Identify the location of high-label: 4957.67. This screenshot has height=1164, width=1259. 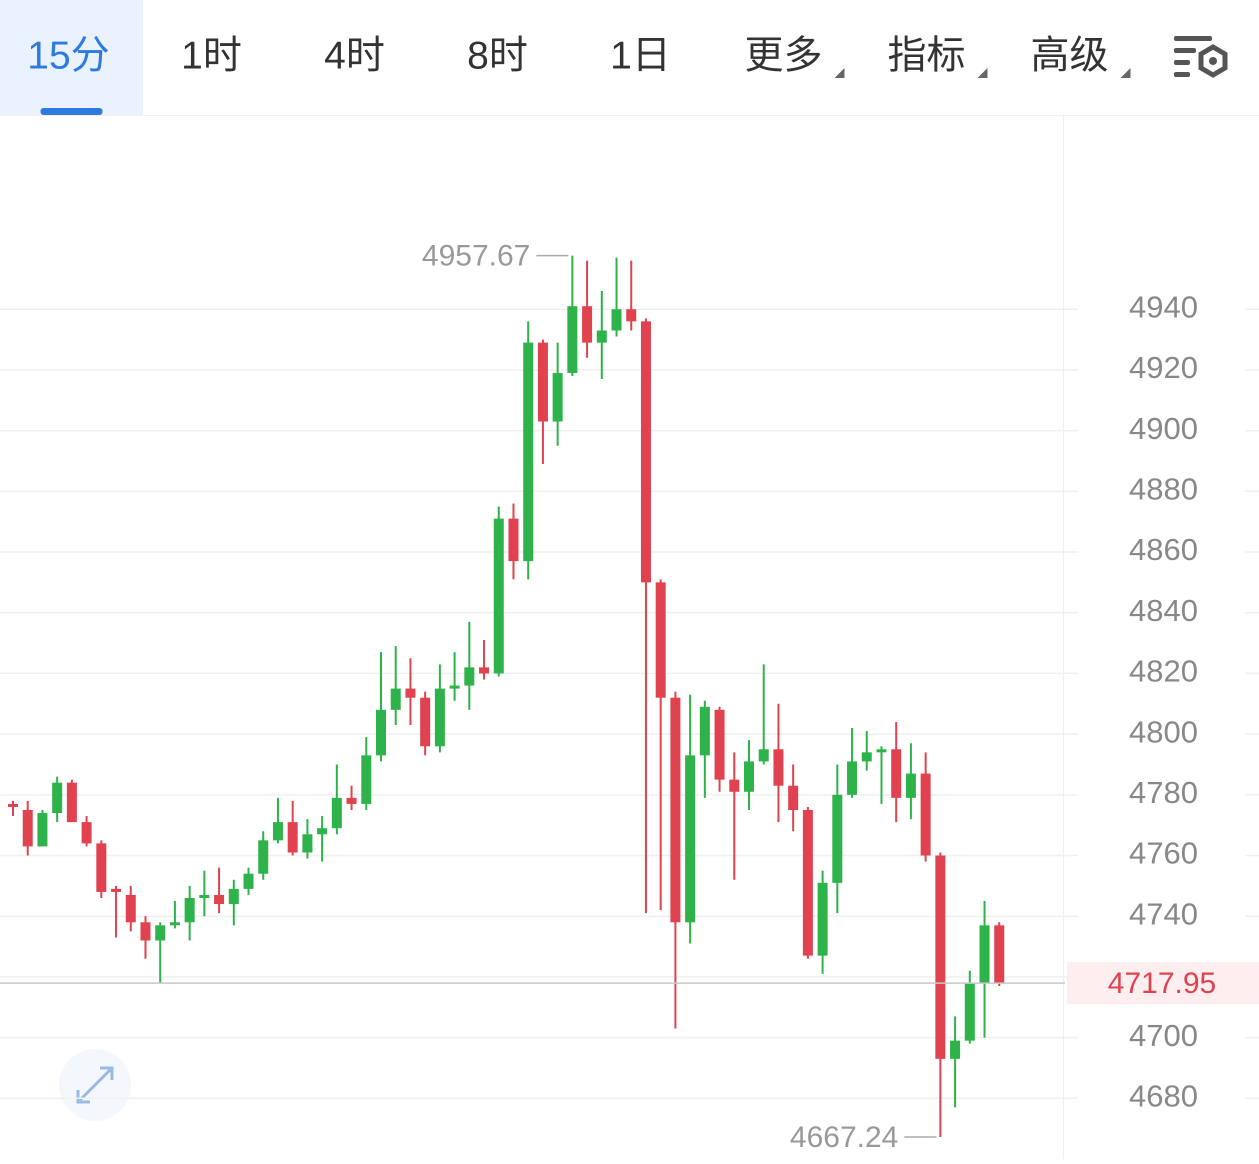
(476, 256).